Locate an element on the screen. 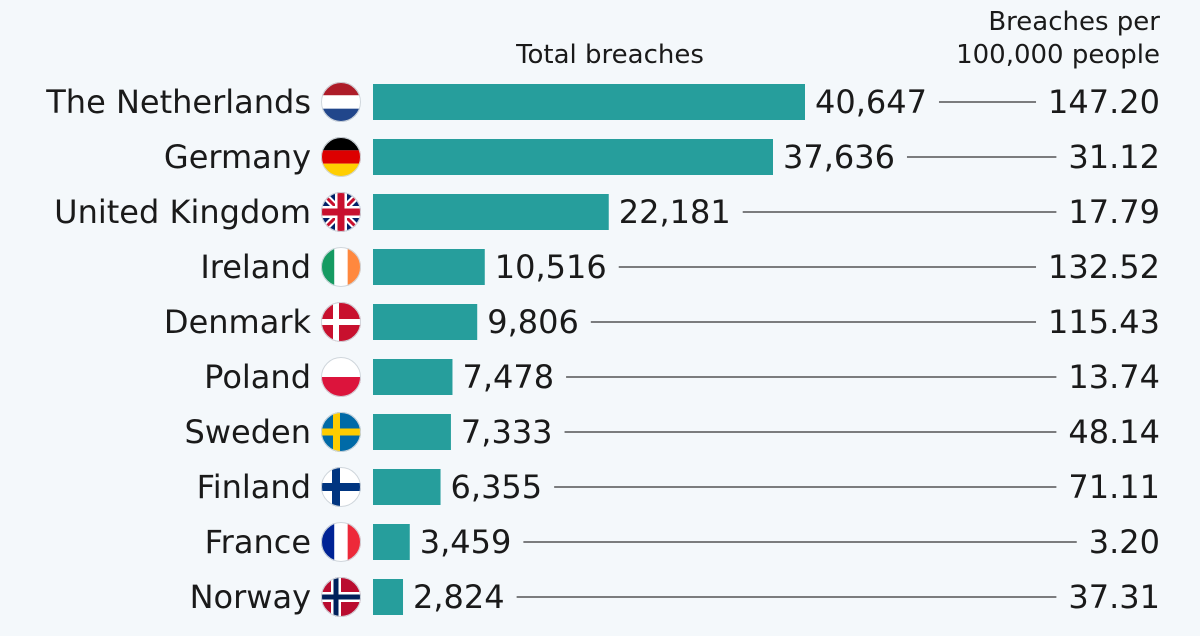 This screenshot has height=636, width=1200. rate-label: 132.52 is located at coordinates (1104, 267).